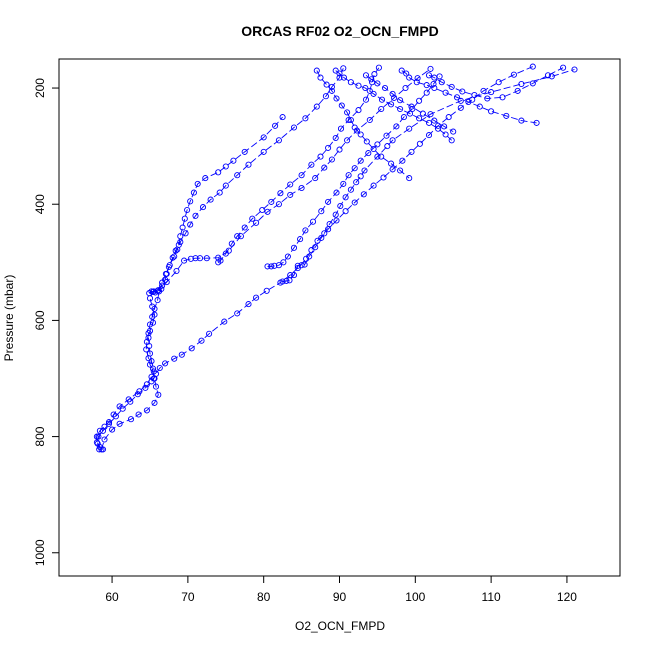 The image size is (650, 650). What do you see at coordinates (40, 552) in the screenshot?
I see `y-tick-label: 1000` at bounding box center [40, 552].